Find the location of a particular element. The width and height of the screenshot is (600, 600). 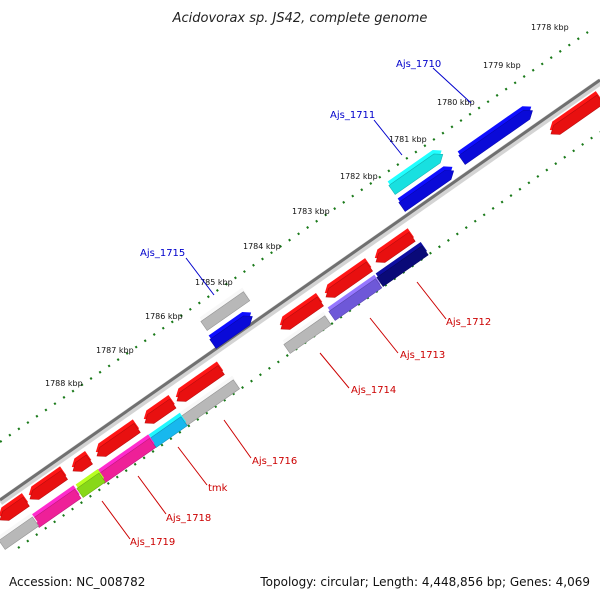

gene-forward-upper-right is located at coordinates (574, 113).